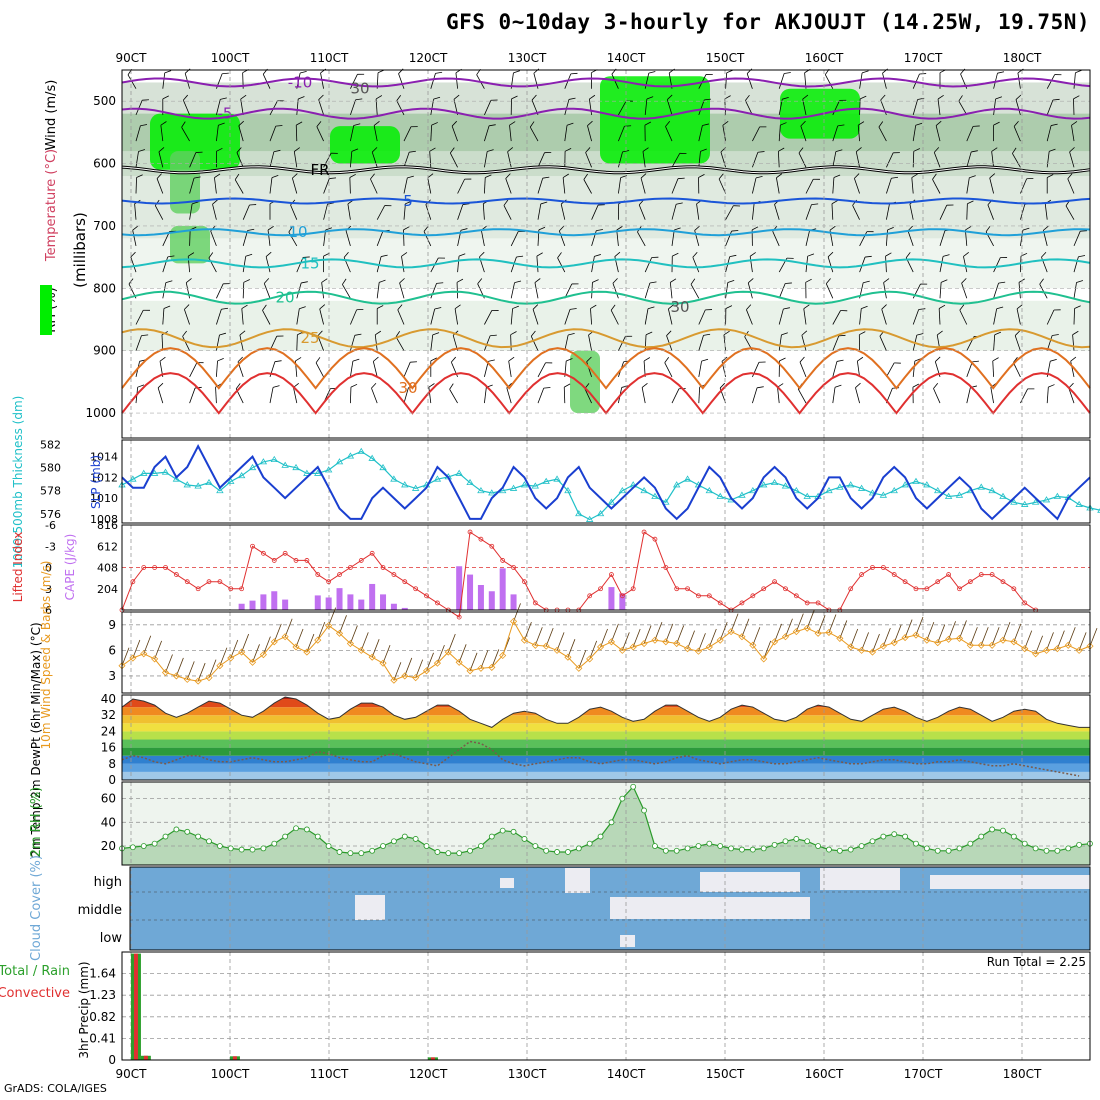 This screenshot has width=1100, height=1100. I want to click on cloud-frame, so click(610, 908).